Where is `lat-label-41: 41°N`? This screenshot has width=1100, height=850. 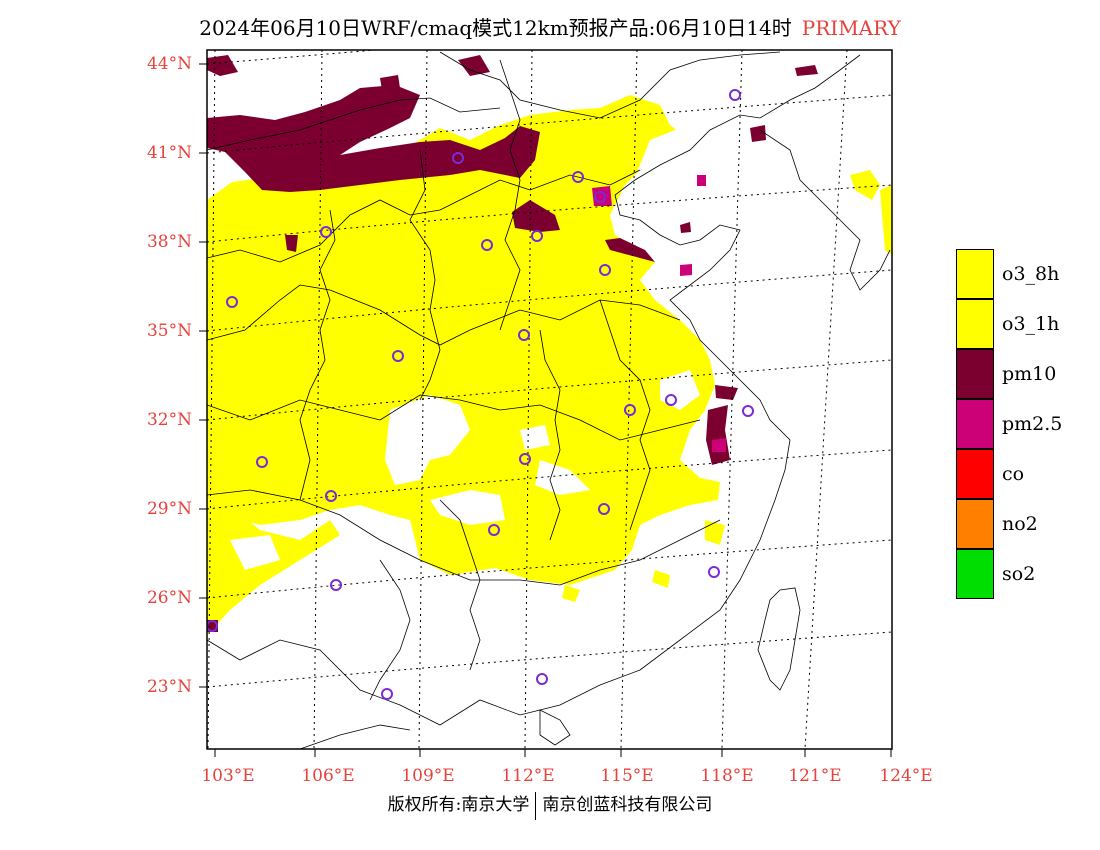
lat-label-41: 41°N is located at coordinates (169, 153).